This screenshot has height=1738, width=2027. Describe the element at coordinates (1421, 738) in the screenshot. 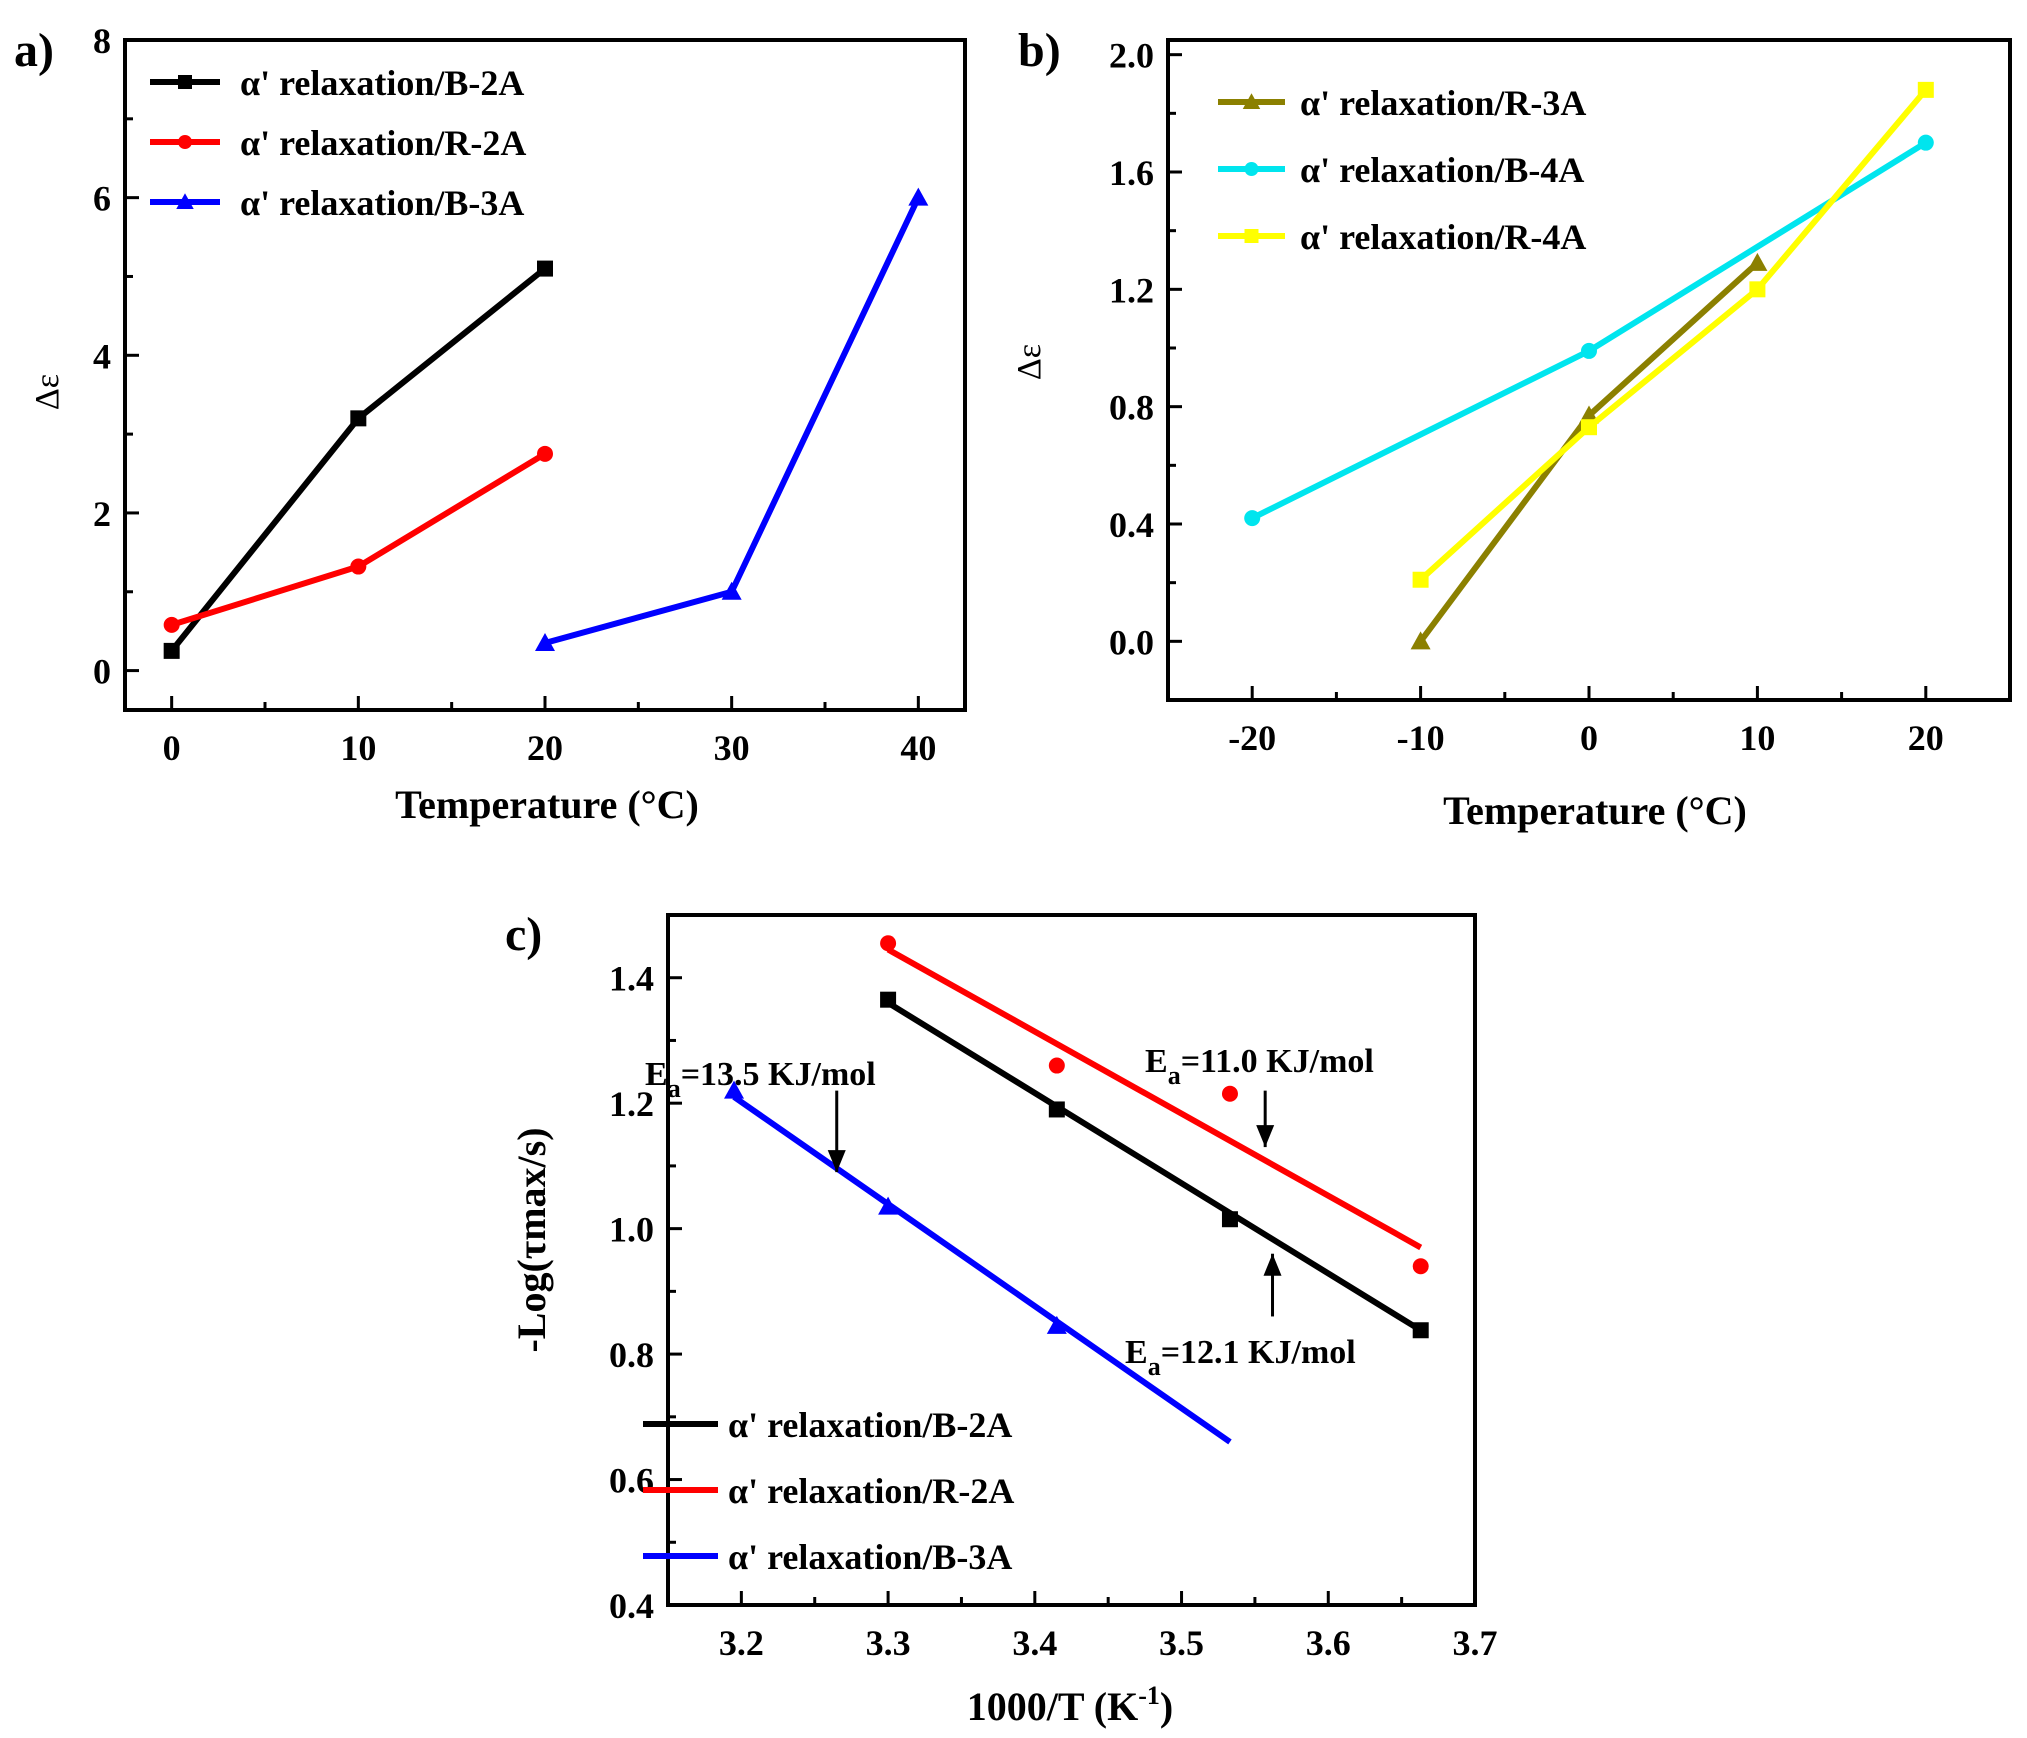

I see `x-tick-label: -10` at that location.